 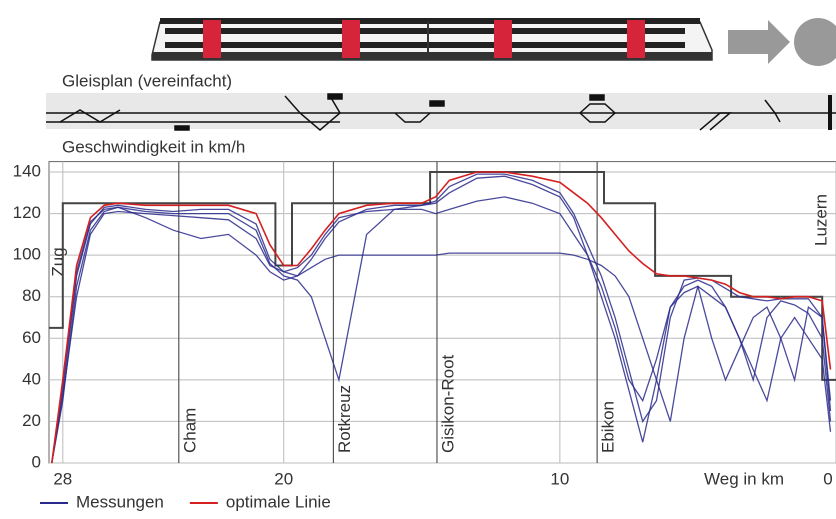 I want to click on track-plan, so click(x=441, y=112).